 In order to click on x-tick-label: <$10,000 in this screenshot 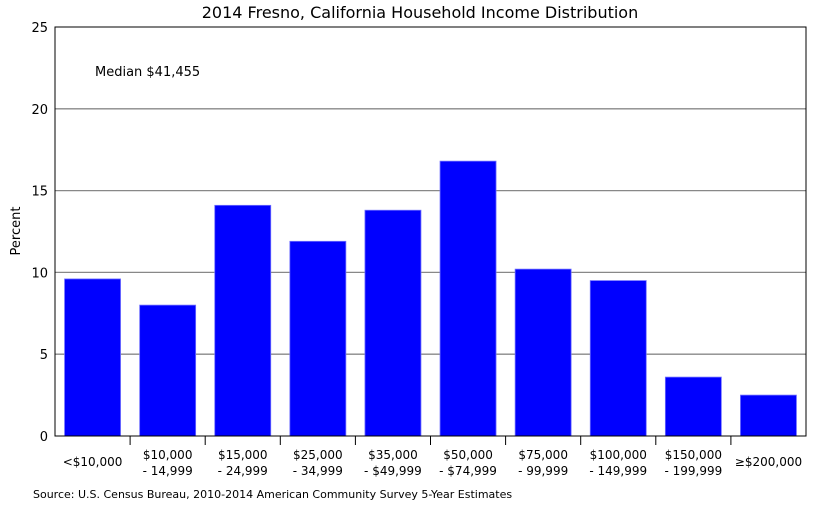, I will do `click(93, 462)`.